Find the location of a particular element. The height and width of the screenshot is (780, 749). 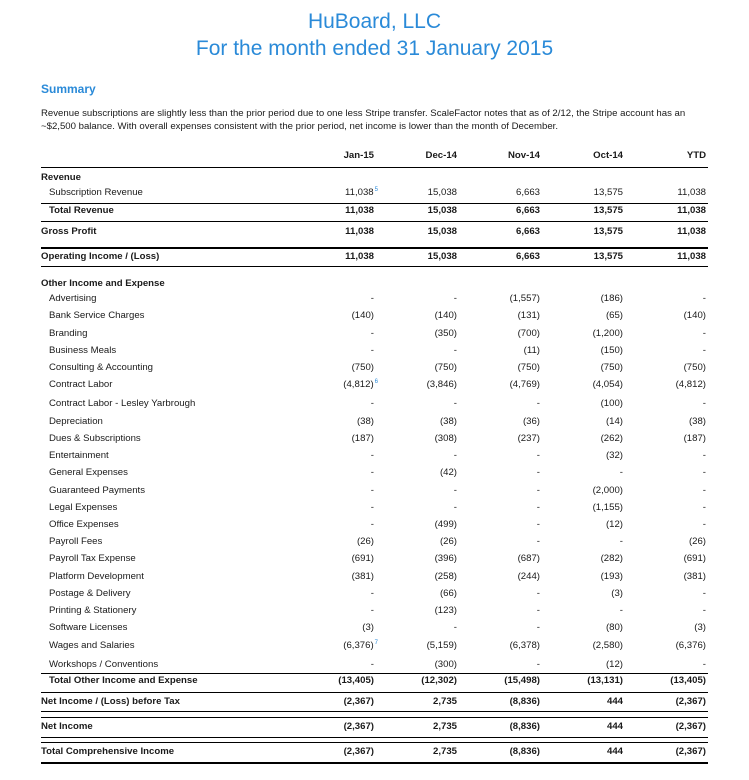

cell-oct-14: (100) is located at coordinates (583, 403).